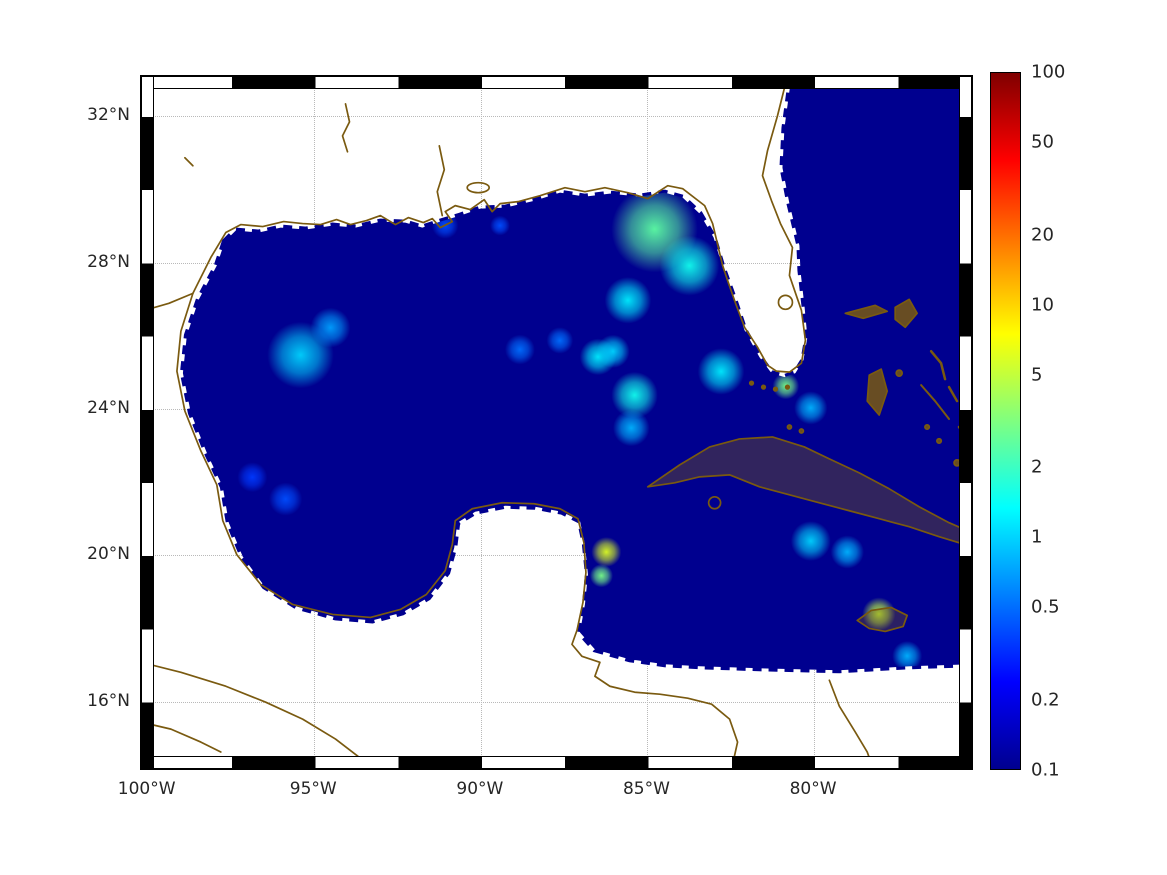  What do you see at coordinates (556, 762) in the screenshot?
I see `map-frame-bottom` at bounding box center [556, 762].